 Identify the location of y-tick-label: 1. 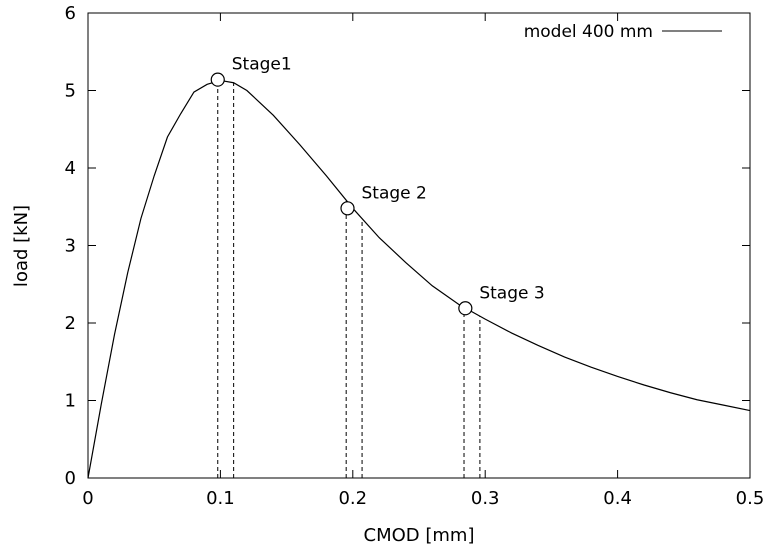
(70, 401).